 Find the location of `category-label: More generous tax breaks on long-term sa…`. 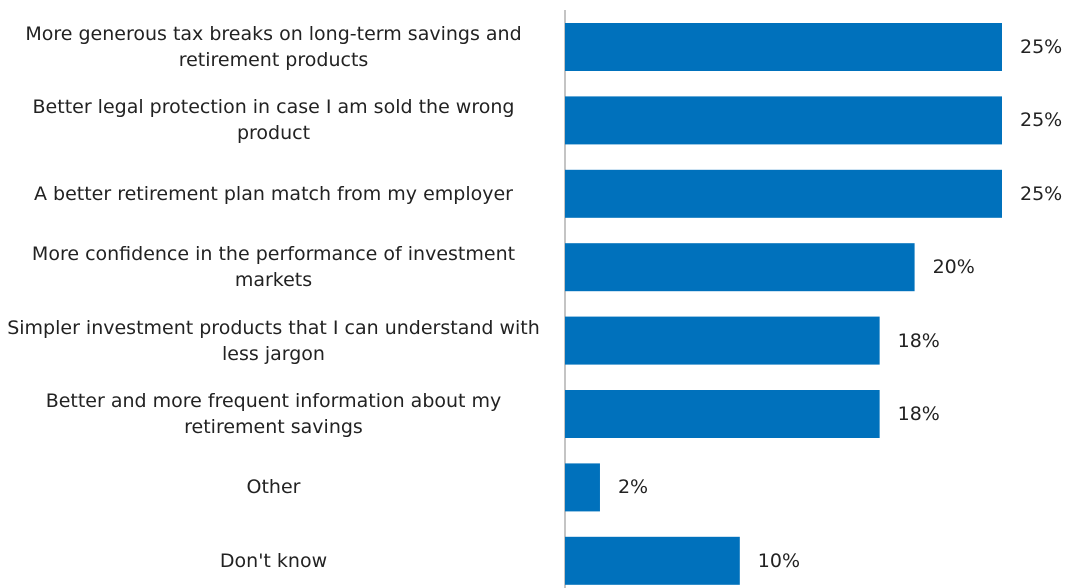

category-label: More generous tax breaks on long-term sa… is located at coordinates (273, 47).